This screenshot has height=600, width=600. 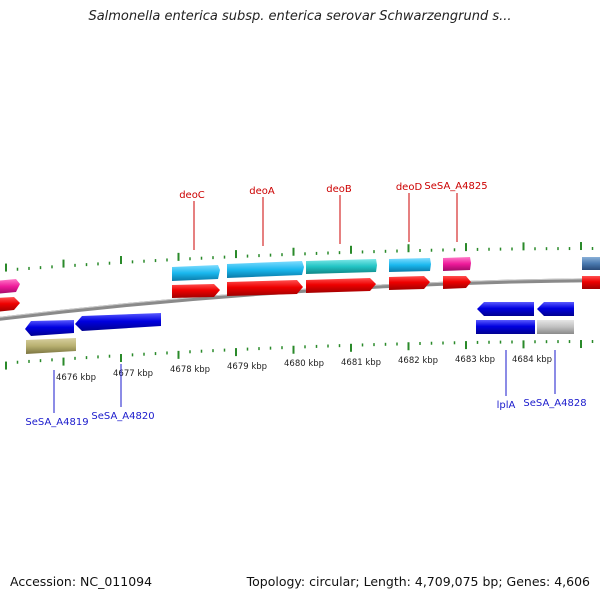 What do you see at coordinates (122, 416) in the screenshot?
I see `gene-label-SeSA_A4820: SeSA_A4820` at bounding box center [122, 416].